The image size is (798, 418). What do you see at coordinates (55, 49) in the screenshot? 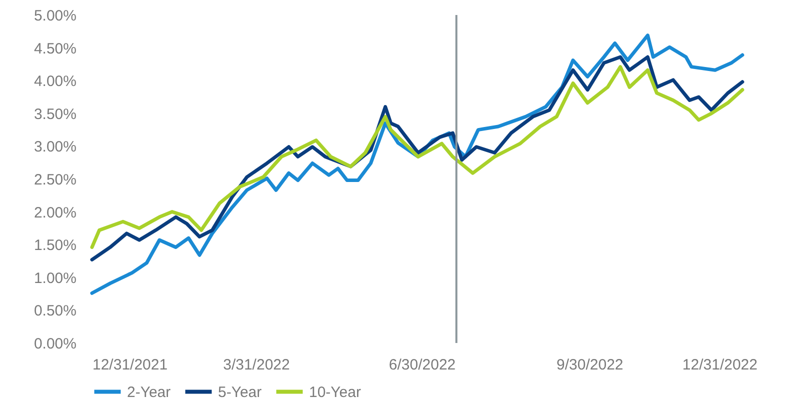
I see `y-tick-label: 4.50%` at bounding box center [55, 49].